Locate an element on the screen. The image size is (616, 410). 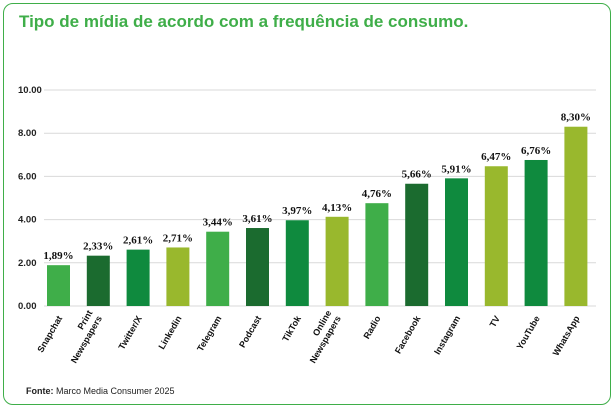
x-tick-label: TikTok is located at coordinates (291, 328).